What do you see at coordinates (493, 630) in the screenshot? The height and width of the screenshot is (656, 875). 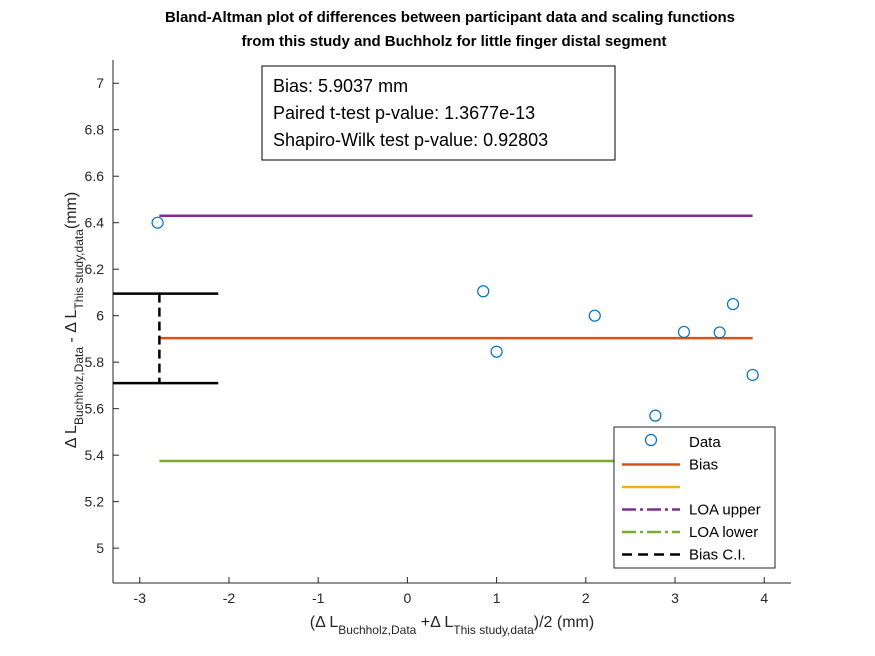 I see `x-axis-label-sub2: This study,data` at bounding box center [493, 630].